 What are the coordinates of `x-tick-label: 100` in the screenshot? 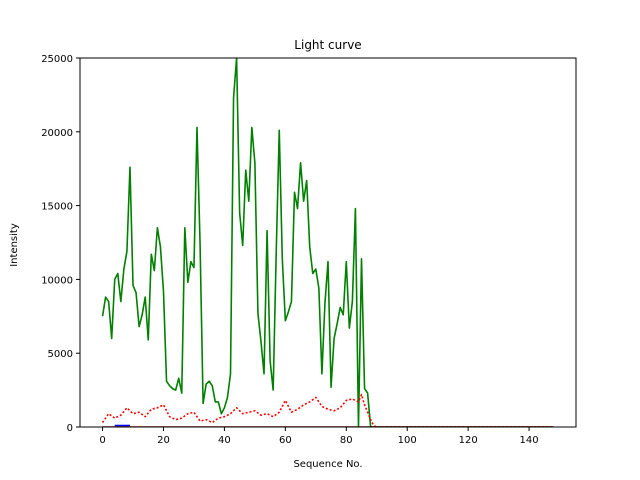 It's located at (407, 440).